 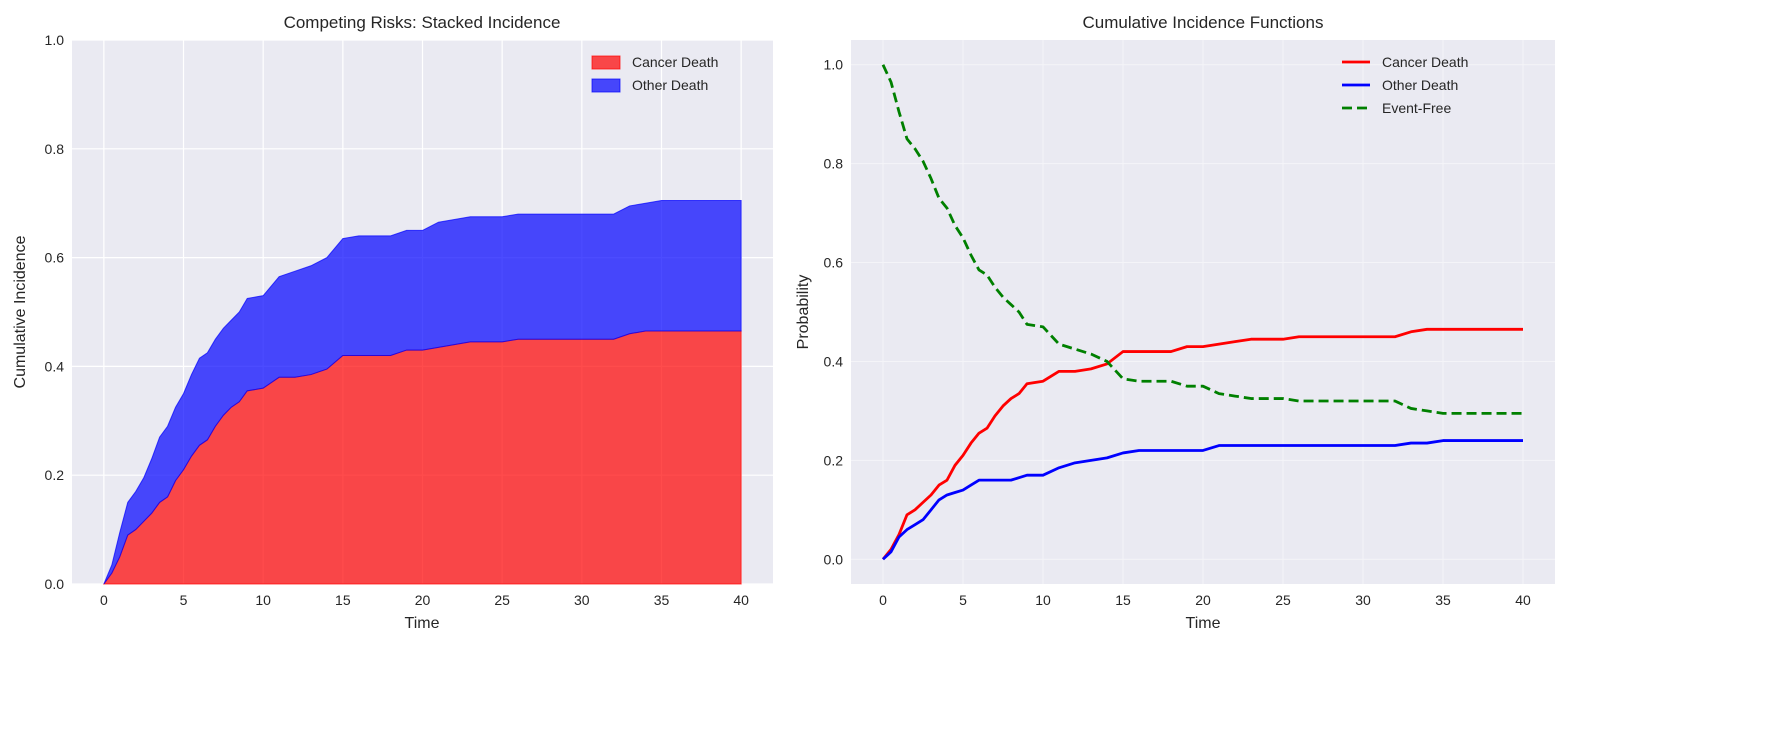 I want to click on legend: Cancer Death Other Death Event-Free, so click(x=1405, y=85).